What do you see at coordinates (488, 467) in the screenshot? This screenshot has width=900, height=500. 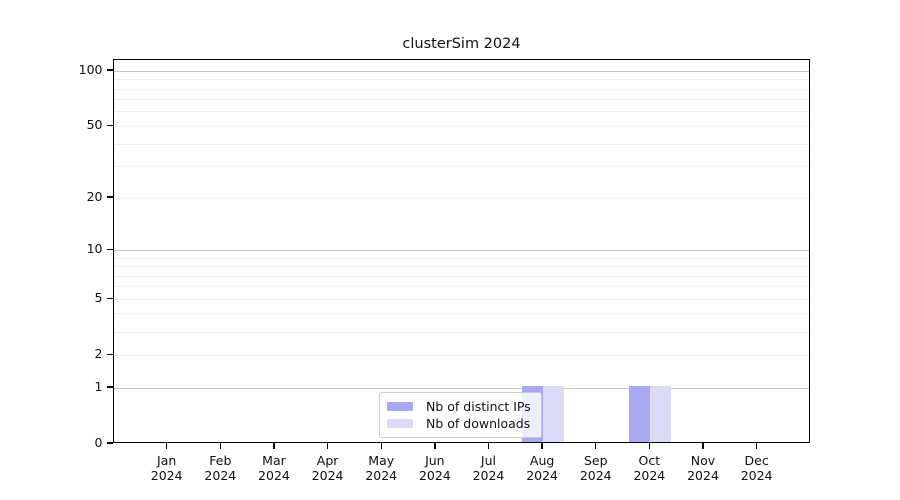 I see `x-tick-label-jul: Jul 2024` at bounding box center [488, 467].